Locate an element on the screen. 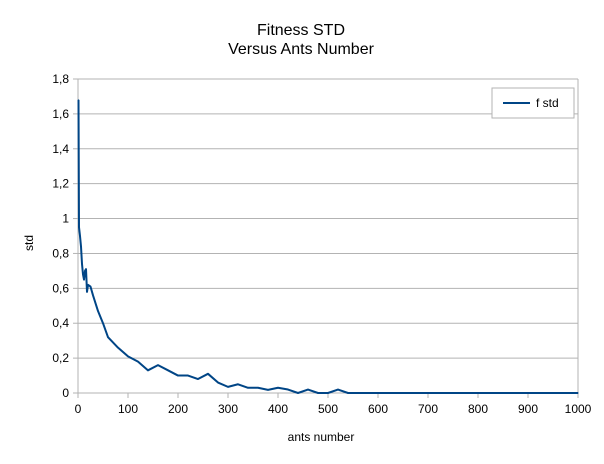  x-axis: 0 100 200 300 400 500 600 700 800 900 1000 is located at coordinates (333, 404).